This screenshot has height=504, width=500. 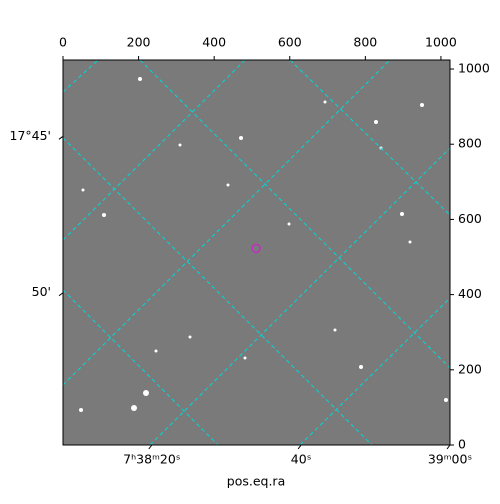 What do you see at coordinates (31, 135) in the screenshot?
I see `dec-tick-label: 17°45'` at bounding box center [31, 135].